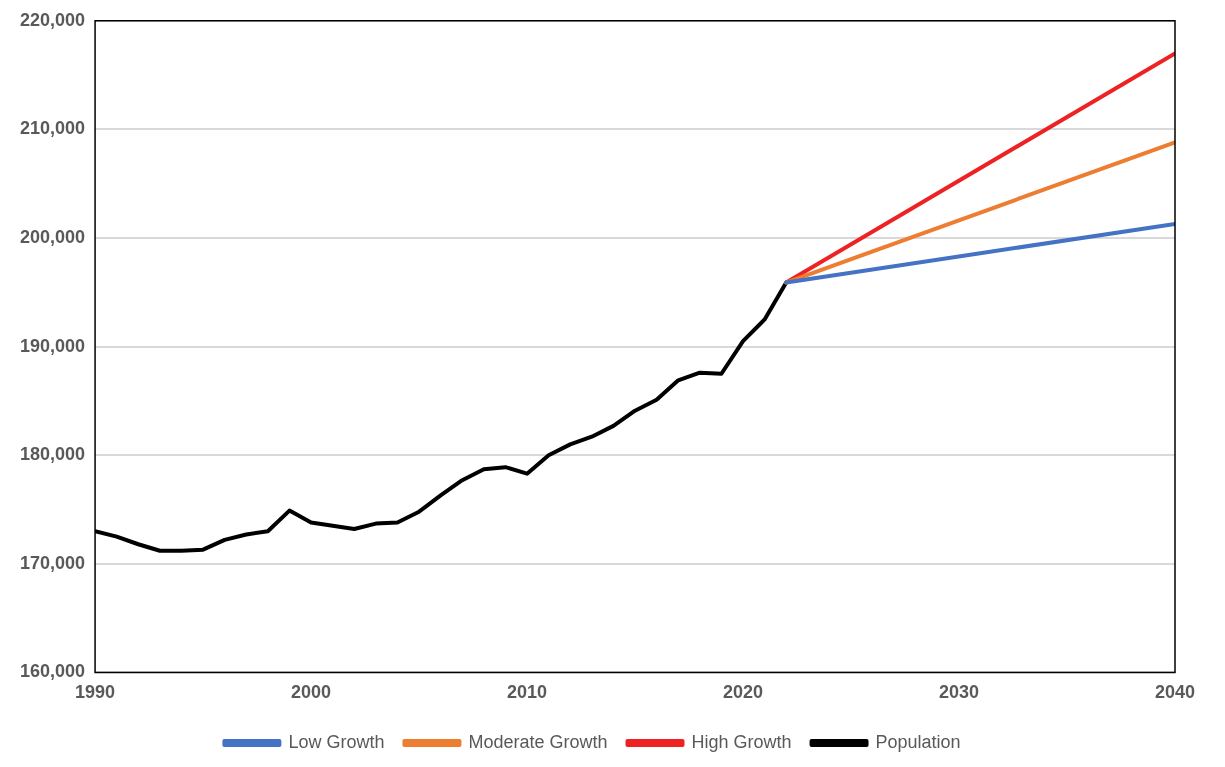  I want to click on x-tick-label: 2010, so click(527, 692).